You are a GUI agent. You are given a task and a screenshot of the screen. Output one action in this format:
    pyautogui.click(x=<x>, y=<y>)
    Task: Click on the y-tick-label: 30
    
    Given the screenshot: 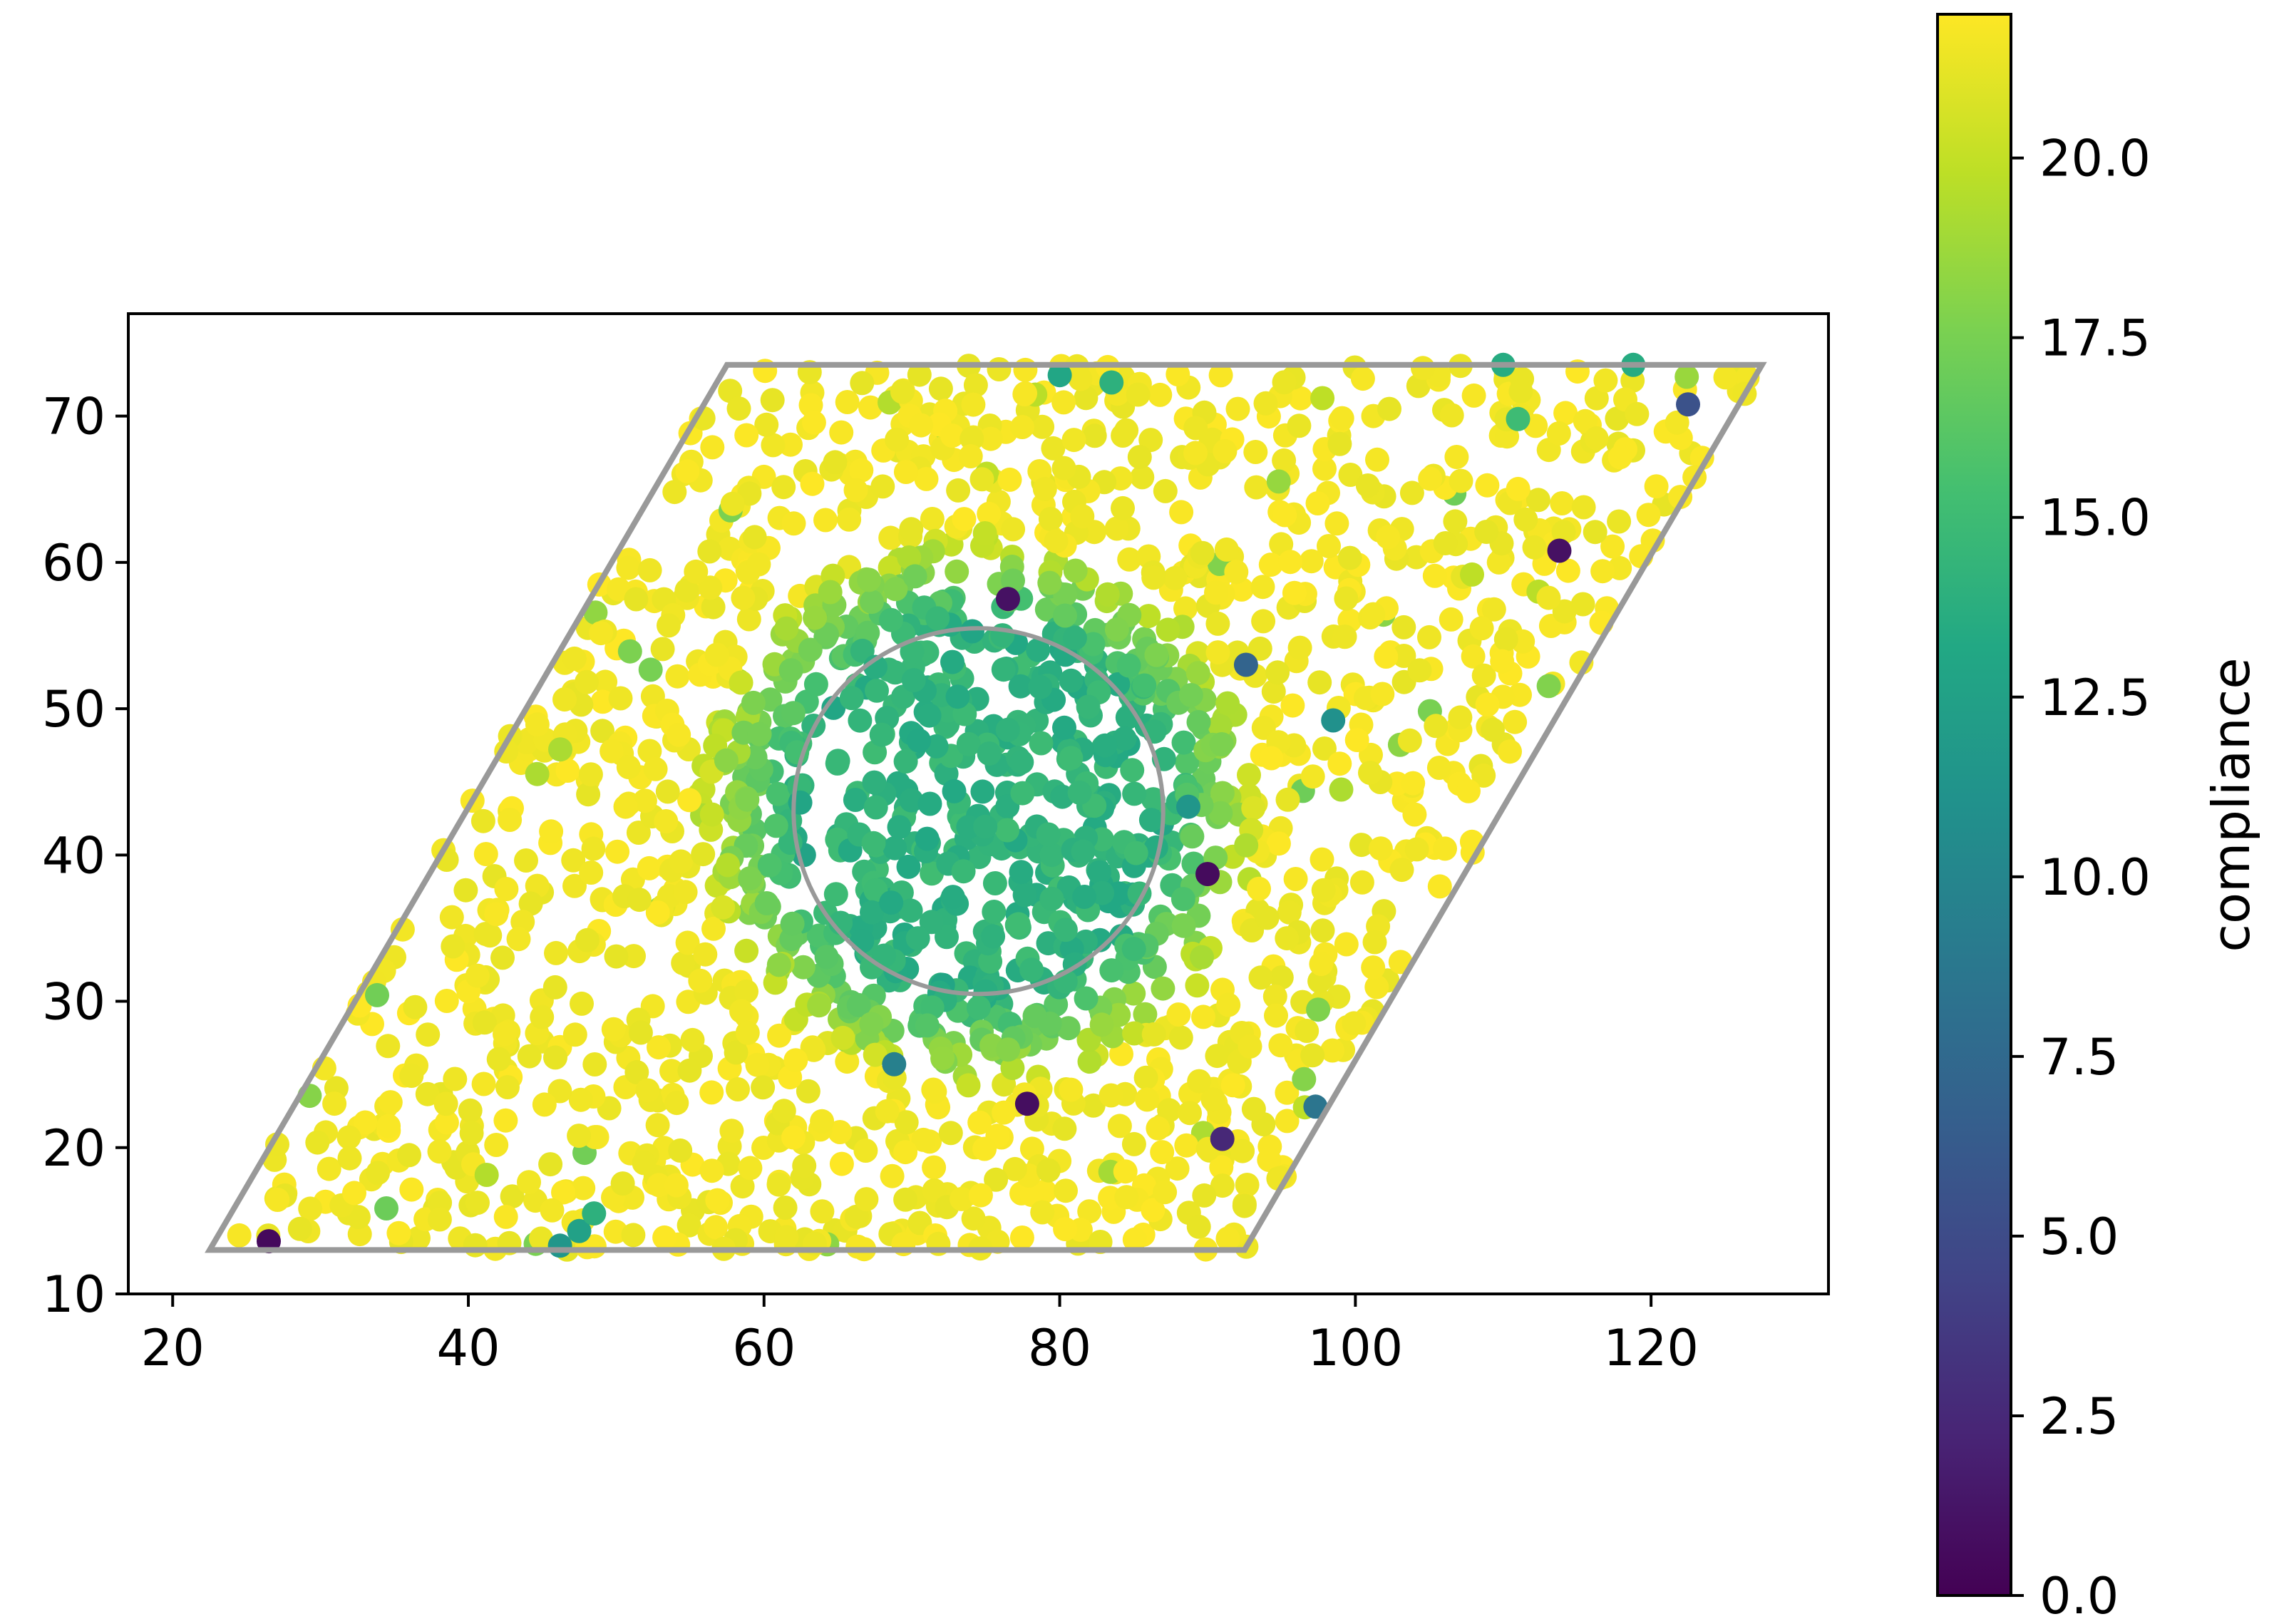 What is the action you would take?
    pyautogui.click(x=74, y=1002)
    